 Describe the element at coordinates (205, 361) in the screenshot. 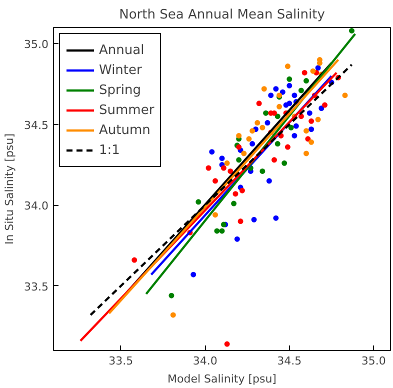

I see `x-tick-label: 34.0` at that location.